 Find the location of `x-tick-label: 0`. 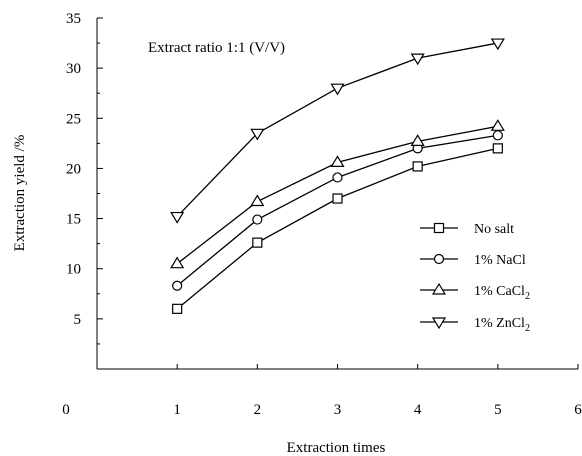

x-tick-label: 0 is located at coordinates (66, 410).